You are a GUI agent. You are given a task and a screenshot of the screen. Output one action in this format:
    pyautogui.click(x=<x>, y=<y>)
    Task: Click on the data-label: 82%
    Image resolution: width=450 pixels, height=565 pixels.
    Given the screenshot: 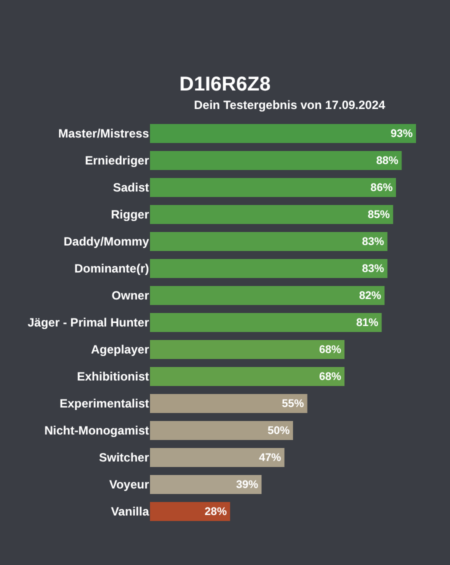 What is the action you would take?
    pyautogui.click(x=370, y=296)
    